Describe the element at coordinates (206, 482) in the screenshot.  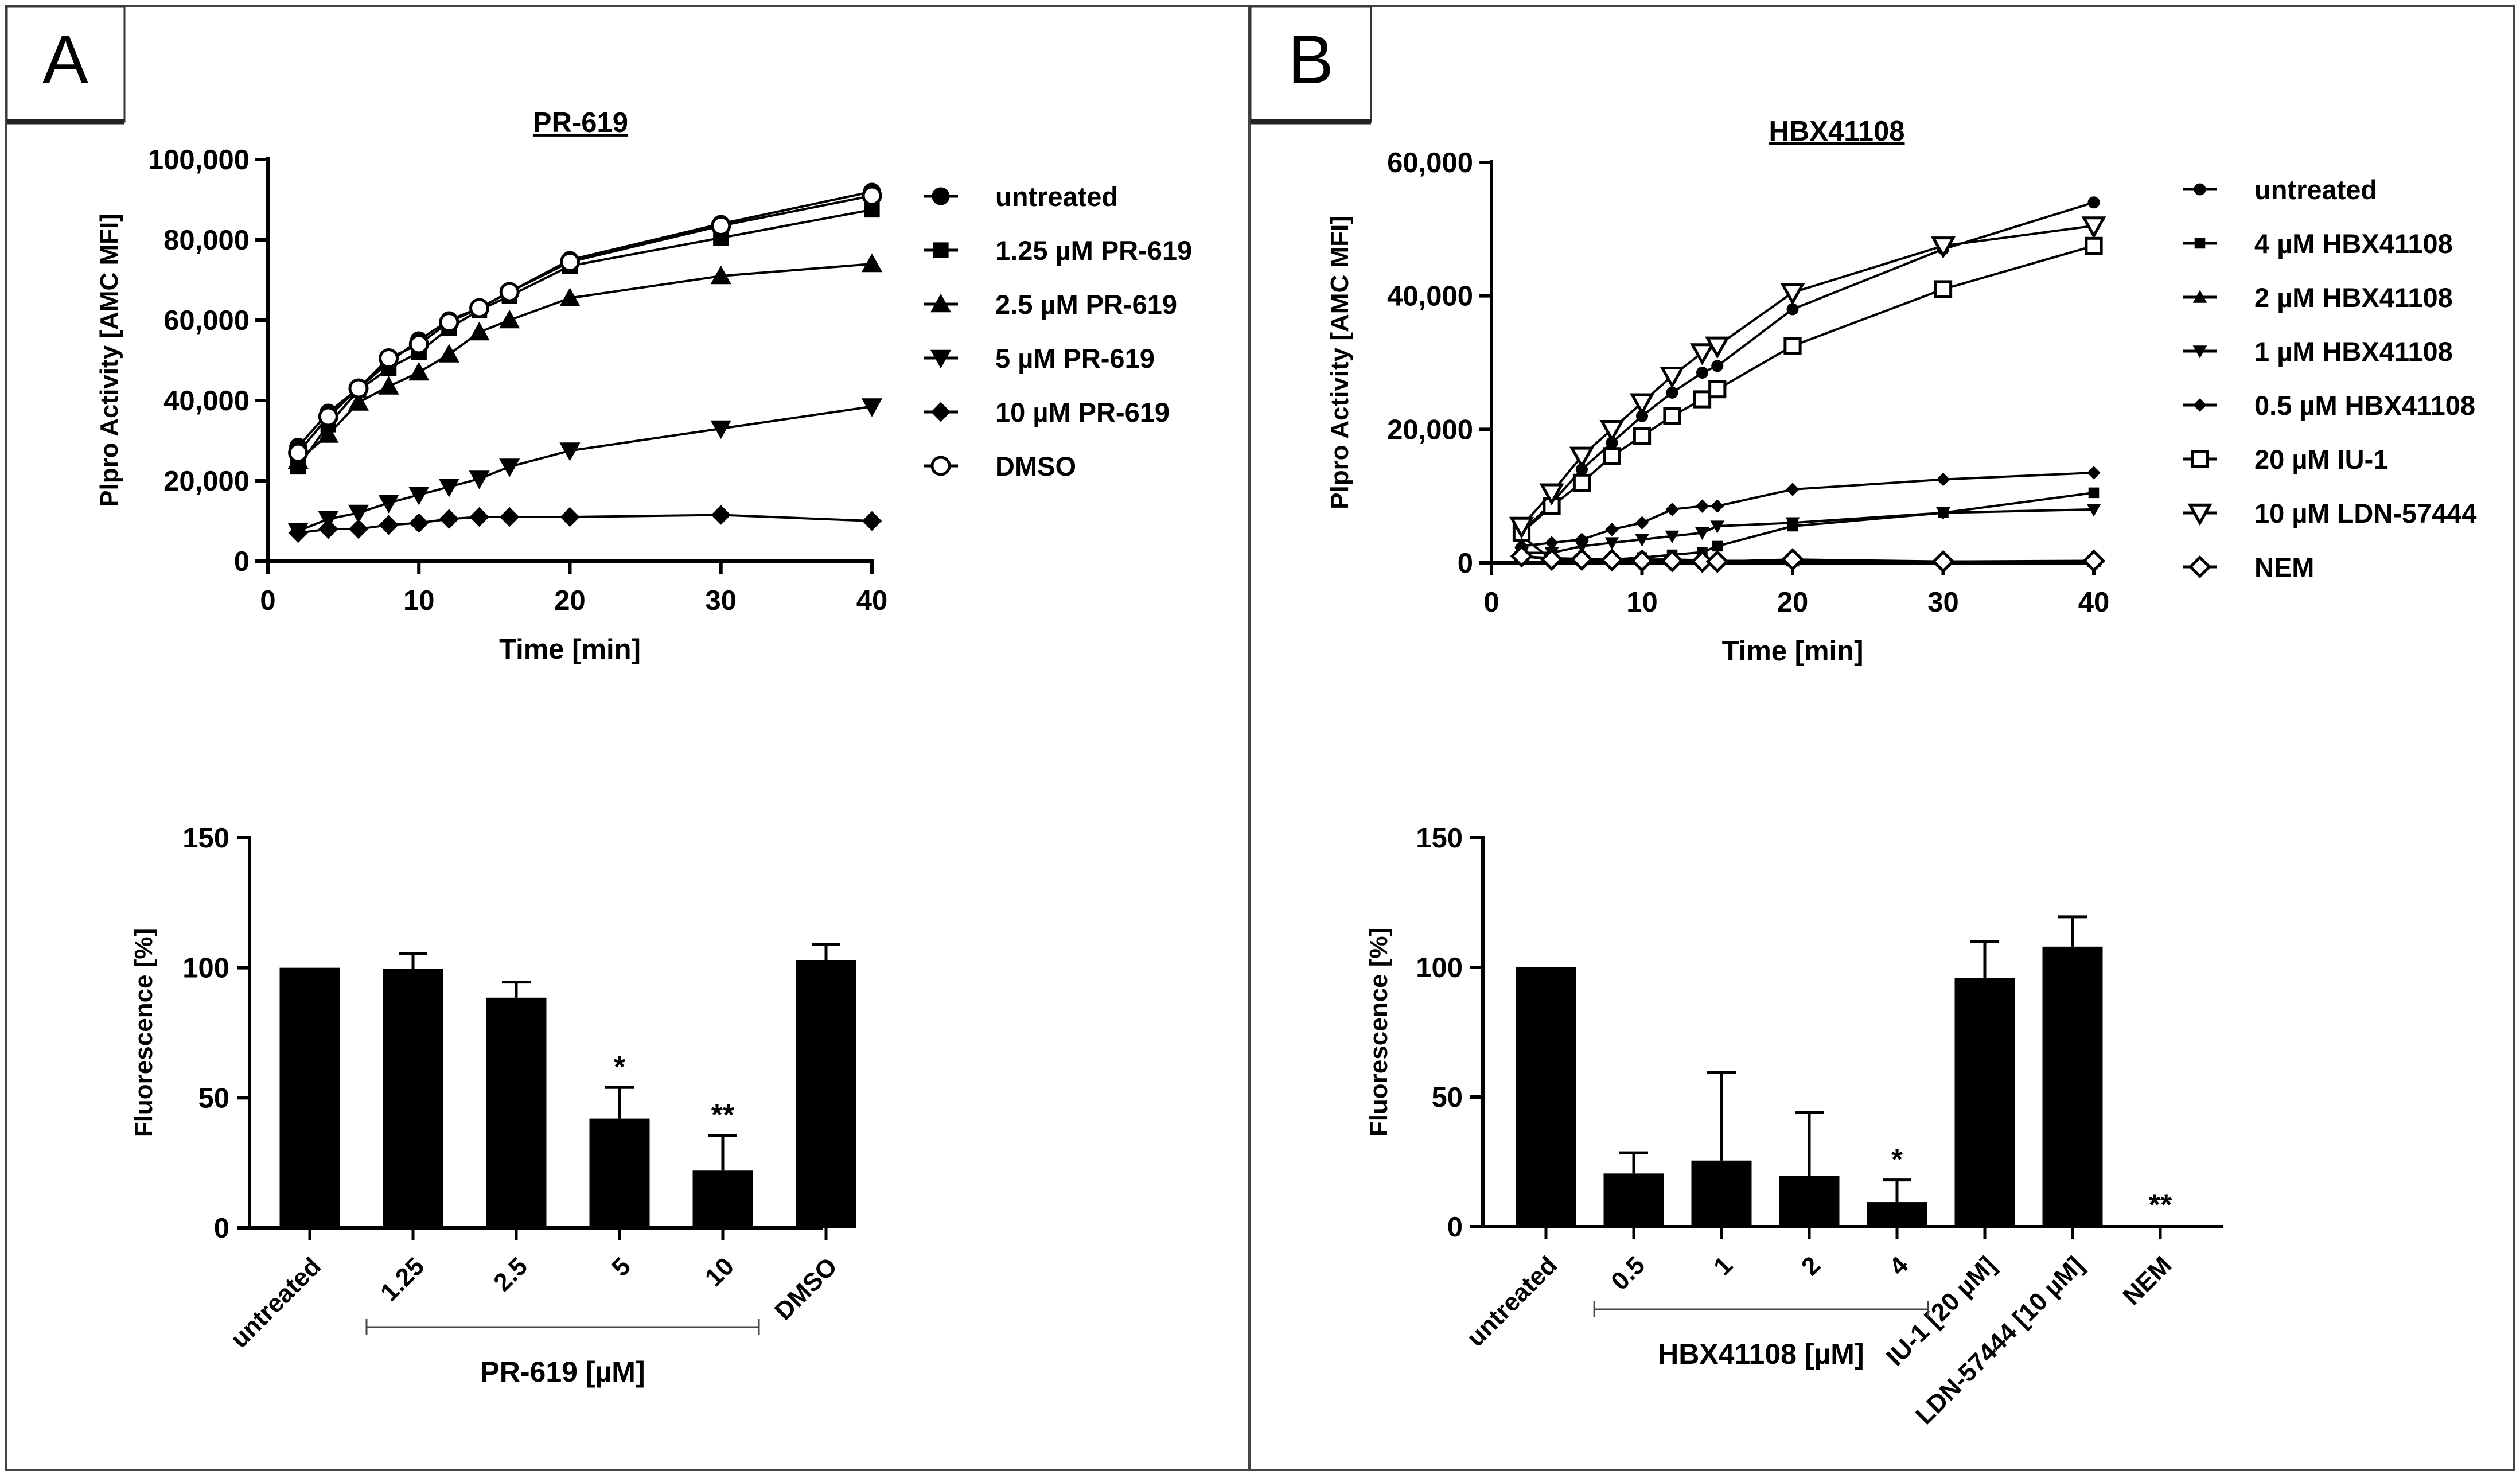
I see `y-tick-label: 20,000` at that location.